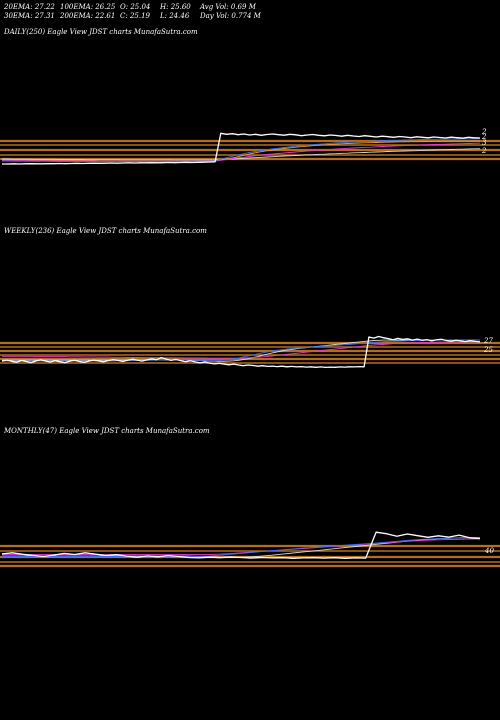 The image size is (500, 720). Describe the element at coordinates (484, 137) in the screenshot. I see `daily-right-label-1: 2` at that location.